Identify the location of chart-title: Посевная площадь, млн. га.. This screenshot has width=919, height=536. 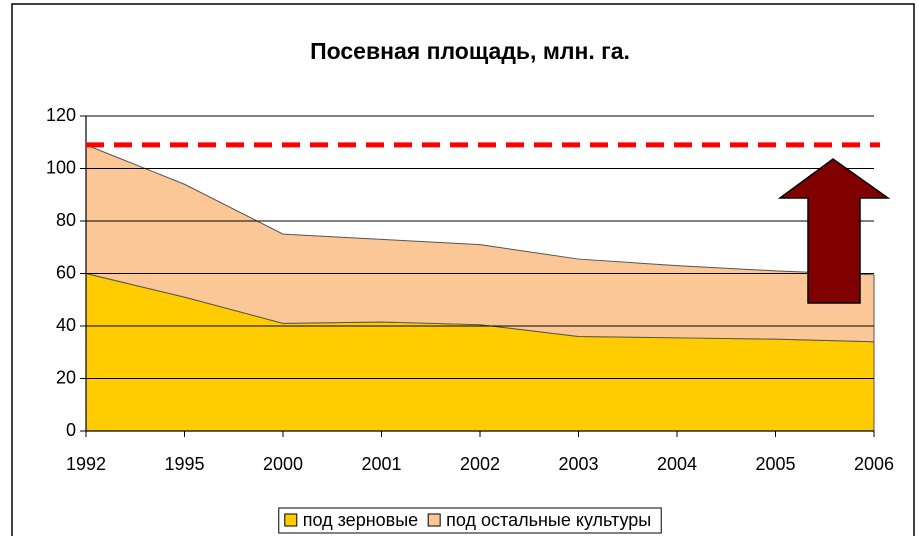
(470, 51).